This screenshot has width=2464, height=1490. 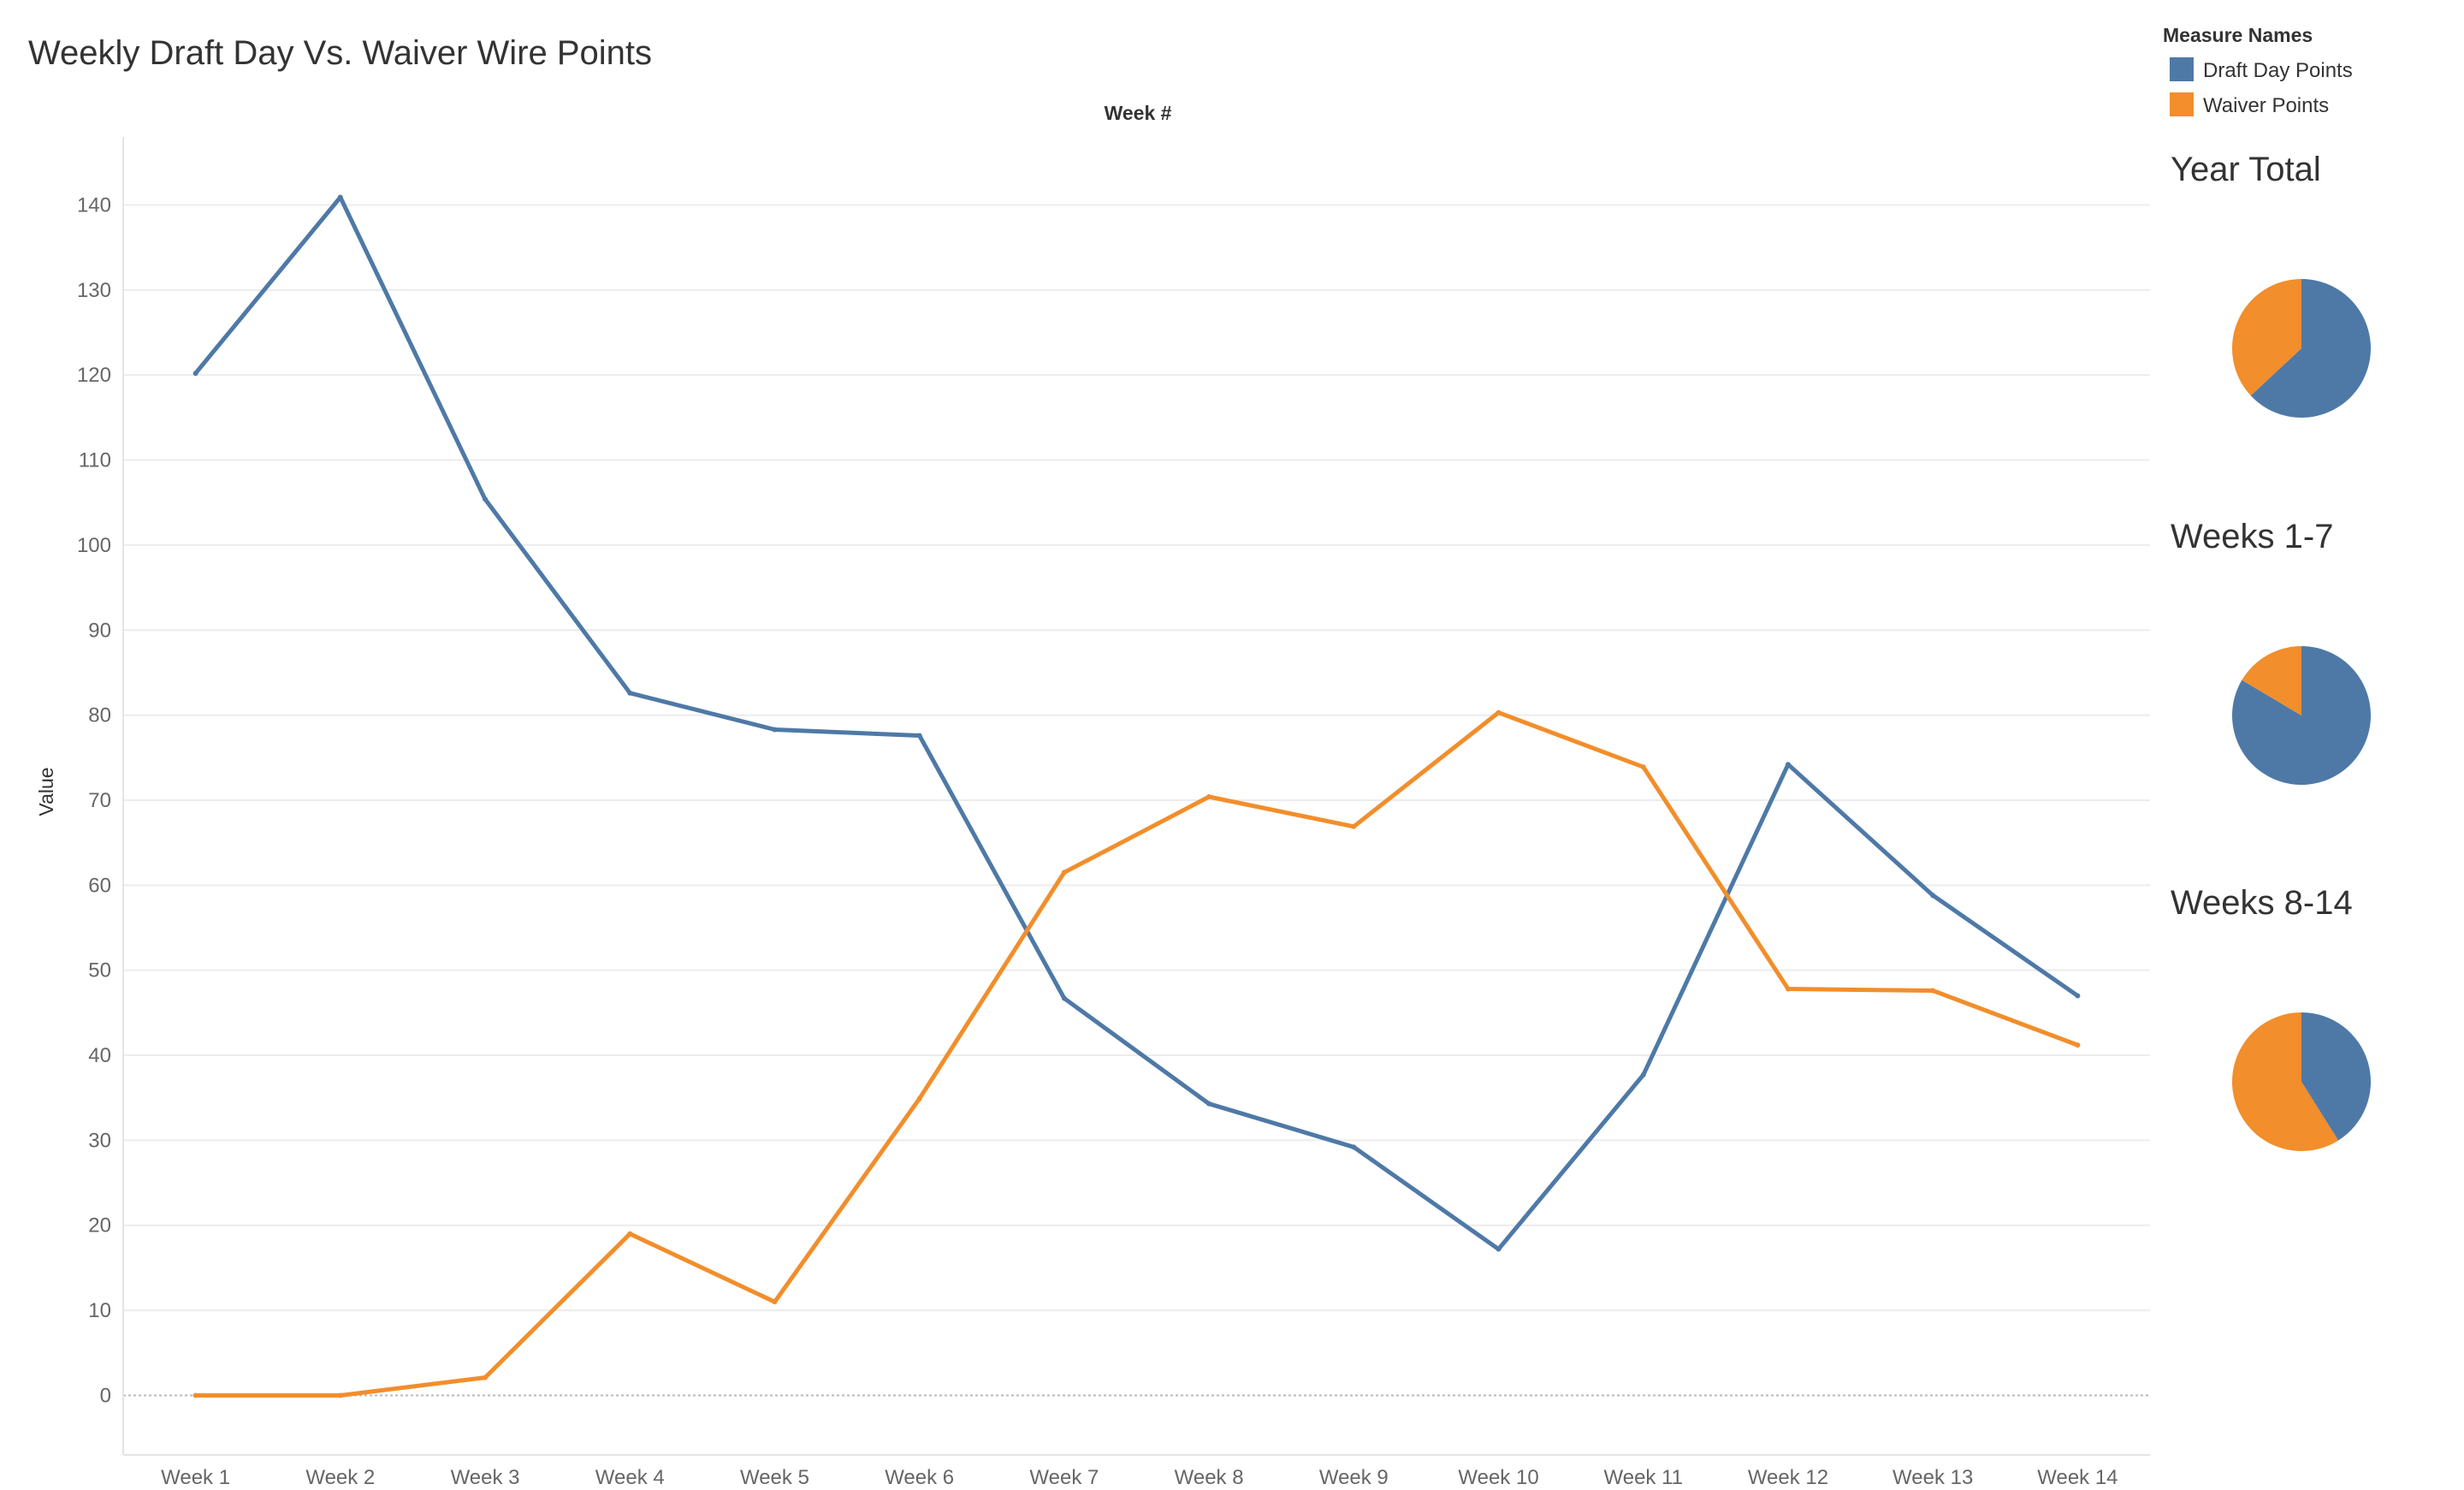 What do you see at coordinates (1064, 1476) in the screenshot?
I see `x-tick-label: Week 7` at bounding box center [1064, 1476].